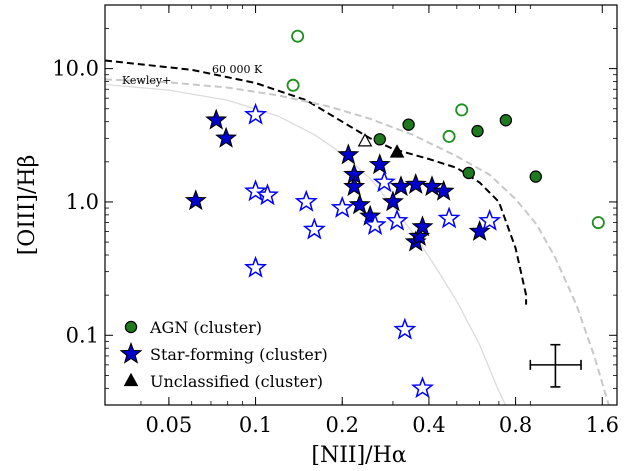  I want to click on x-axis-title: [NII]/Hα, so click(358, 455).